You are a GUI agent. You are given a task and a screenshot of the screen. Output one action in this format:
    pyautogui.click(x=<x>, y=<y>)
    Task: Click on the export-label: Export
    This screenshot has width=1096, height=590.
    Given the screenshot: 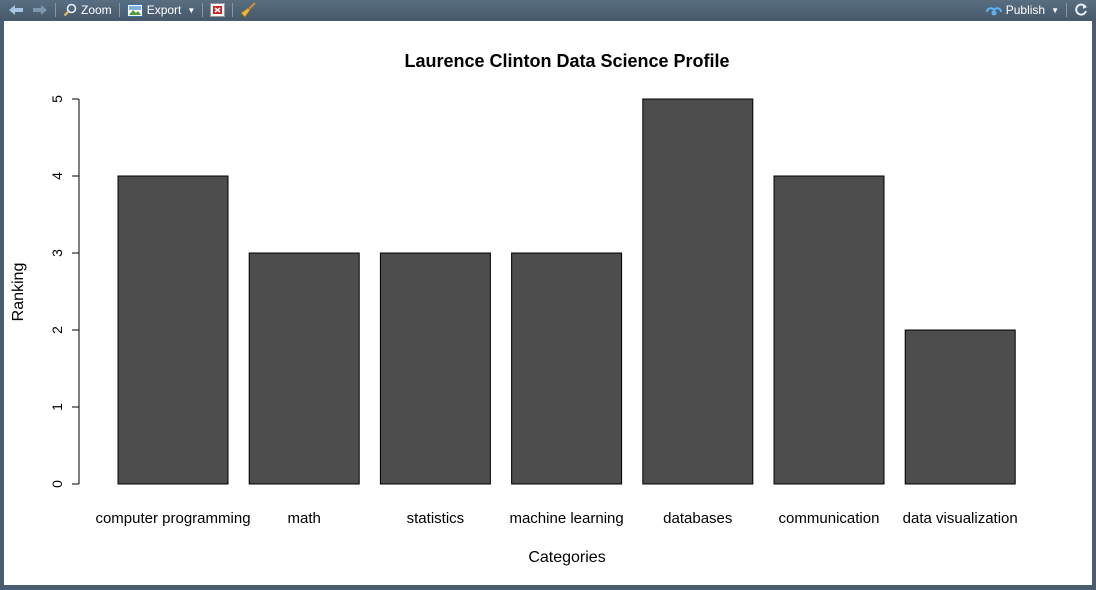 What is the action you would take?
    pyautogui.click(x=164, y=10)
    